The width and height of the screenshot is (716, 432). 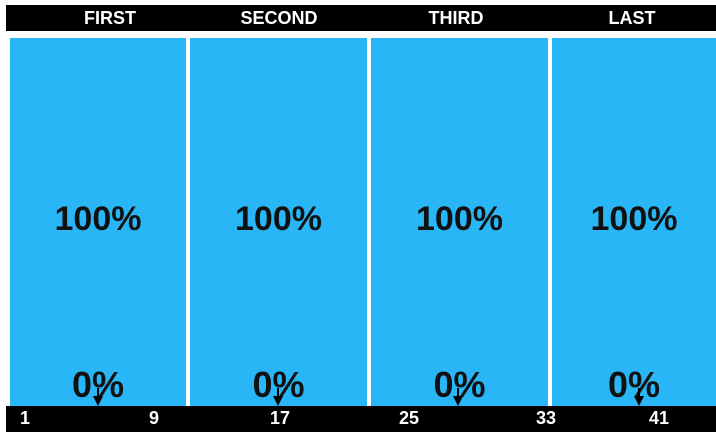 I want to click on column-label-second: SECOND, so click(x=279, y=18).